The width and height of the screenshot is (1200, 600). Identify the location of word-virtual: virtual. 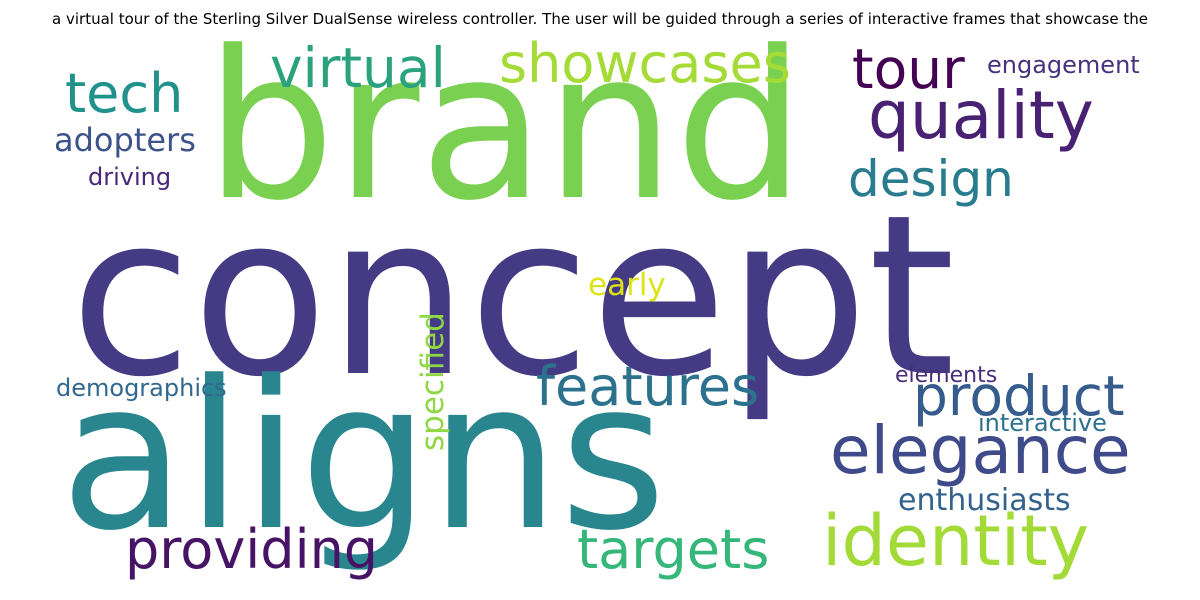
(358, 68).